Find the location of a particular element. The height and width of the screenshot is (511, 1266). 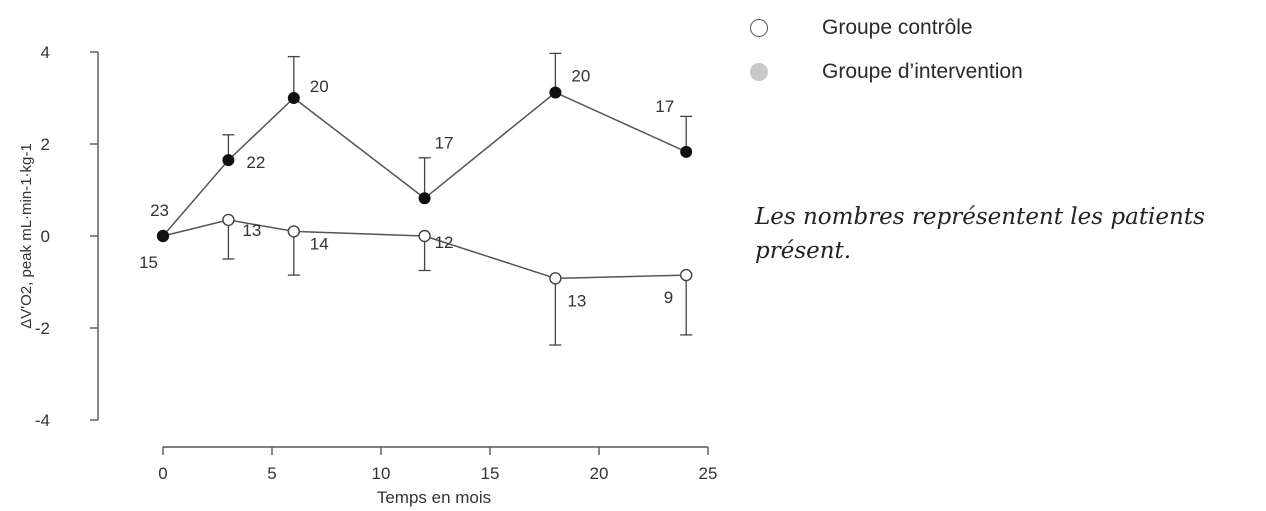

data-label: 12 is located at coordinates (444, 242).